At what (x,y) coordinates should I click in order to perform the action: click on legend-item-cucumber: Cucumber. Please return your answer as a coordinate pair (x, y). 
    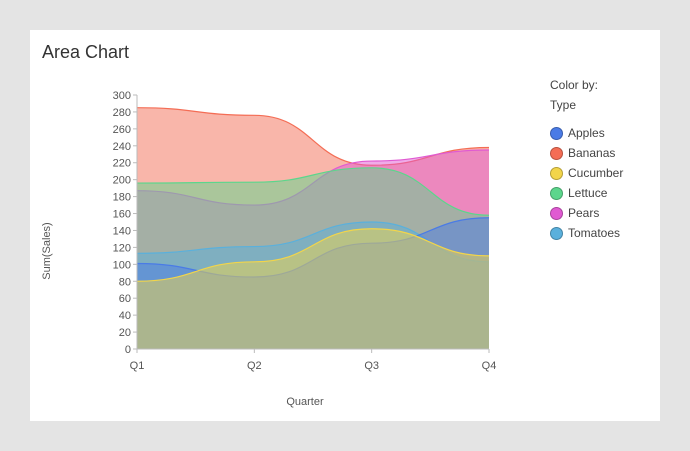
    Looking at the image, I should click on (586, 173).